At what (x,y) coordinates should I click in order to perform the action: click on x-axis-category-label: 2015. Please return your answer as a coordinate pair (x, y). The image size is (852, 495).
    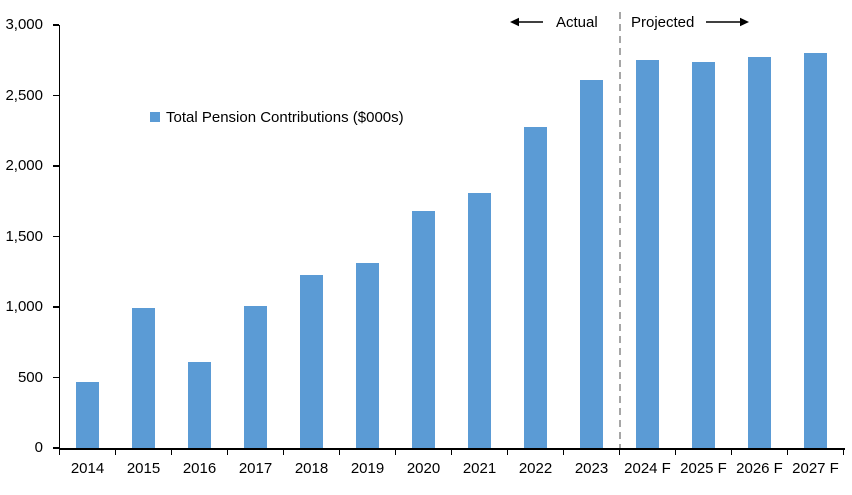
    Looking at the image, I should click on (143, 468).